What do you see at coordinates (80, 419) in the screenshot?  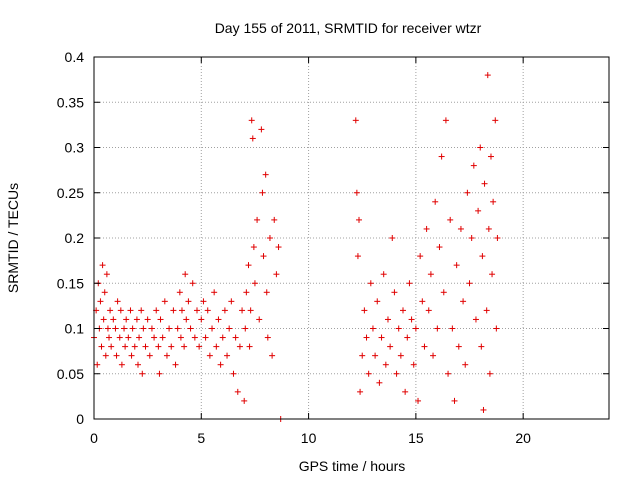 I see `y-tick-label: 0` at bounding box center [80, 419].